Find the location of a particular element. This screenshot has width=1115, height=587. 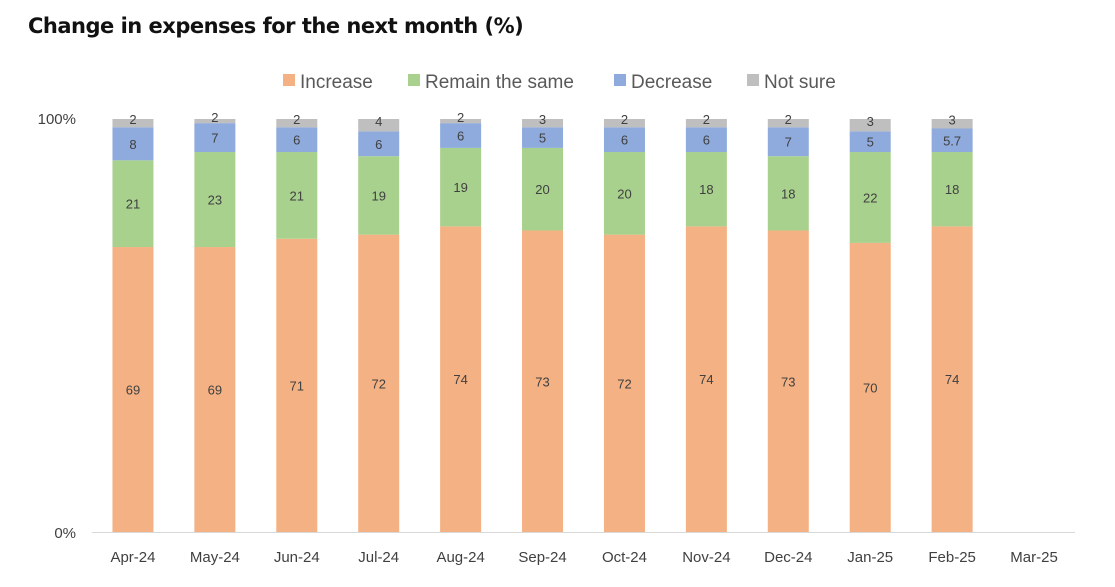

data-label-remain-the-same-sep-24: 20 is located at coordinates (542, 189).